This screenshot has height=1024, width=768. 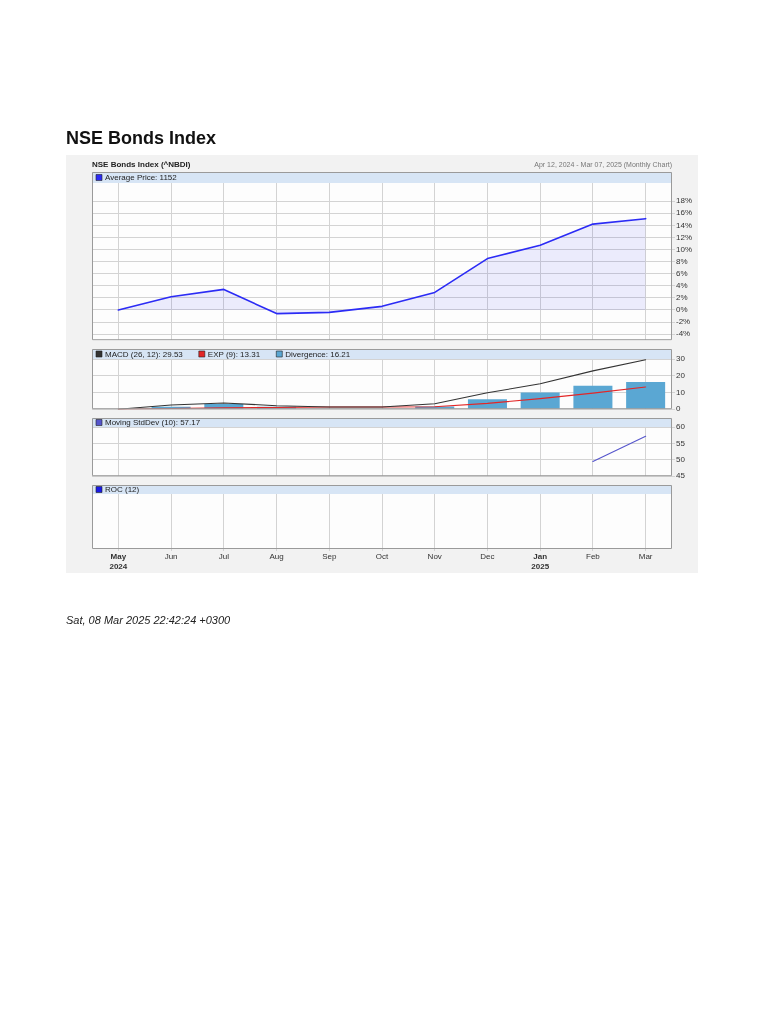 I want to click on category-label: Nov, so click(x=434, y=556).